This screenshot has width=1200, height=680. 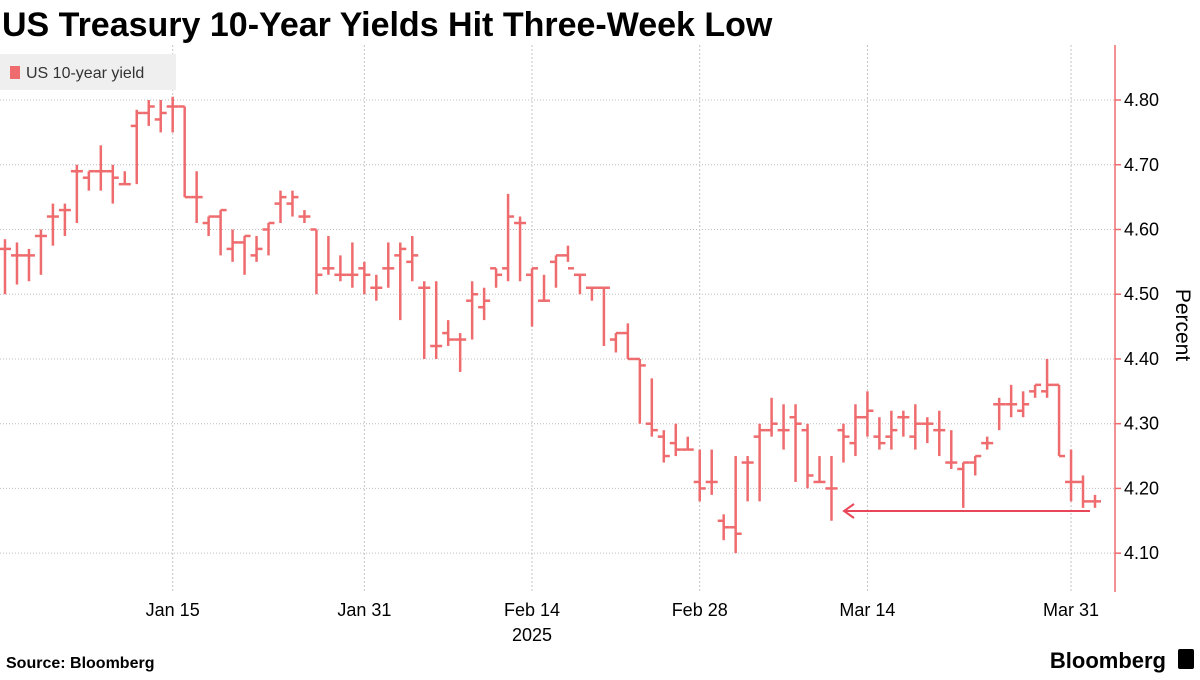 I want to click on y-tick-label: 4.40, so click(x=1141, y=359).